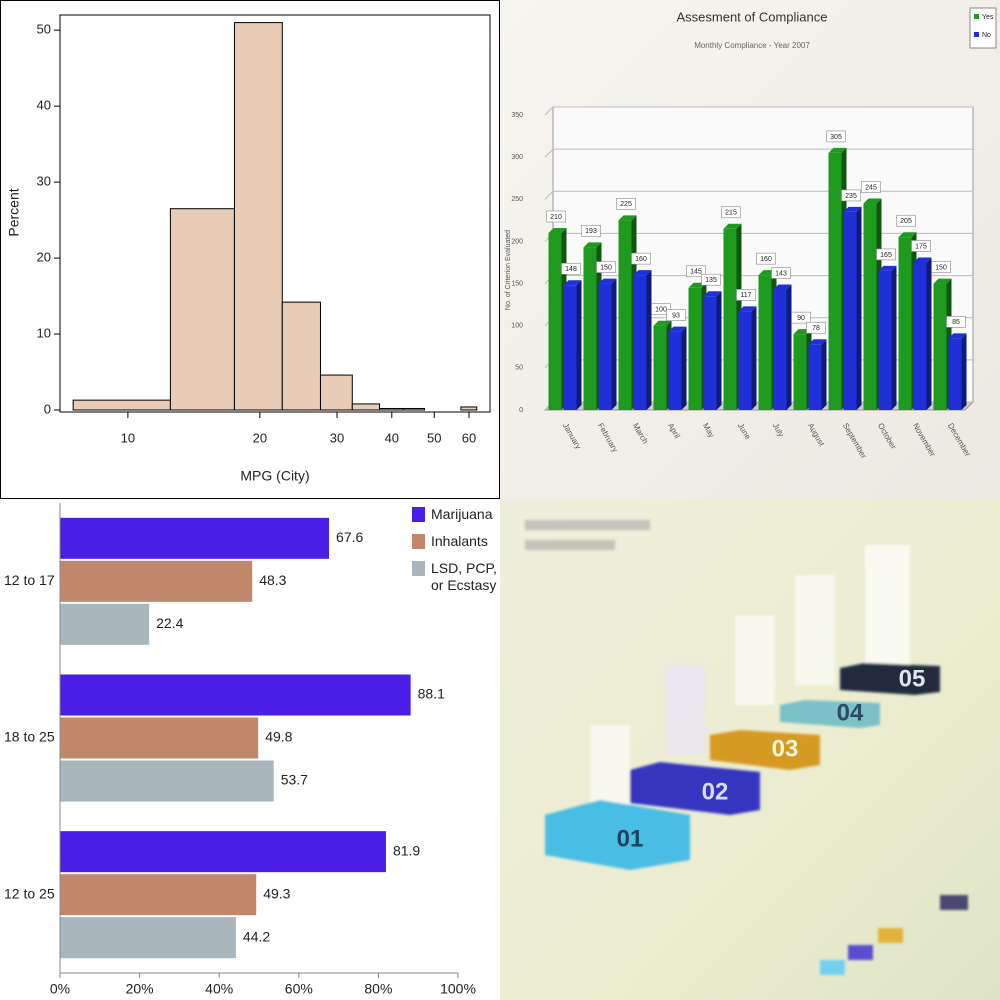  I want to click on value-label: 88.1, so click(431, 694).